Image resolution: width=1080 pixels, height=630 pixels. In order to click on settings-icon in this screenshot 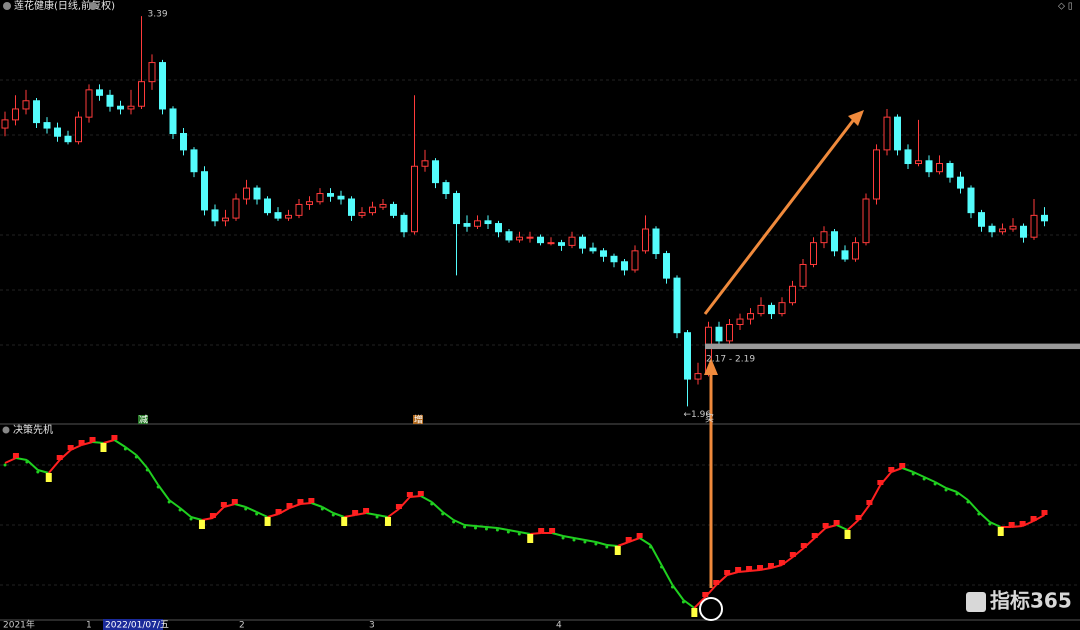, I will do `click(93, 6)`.